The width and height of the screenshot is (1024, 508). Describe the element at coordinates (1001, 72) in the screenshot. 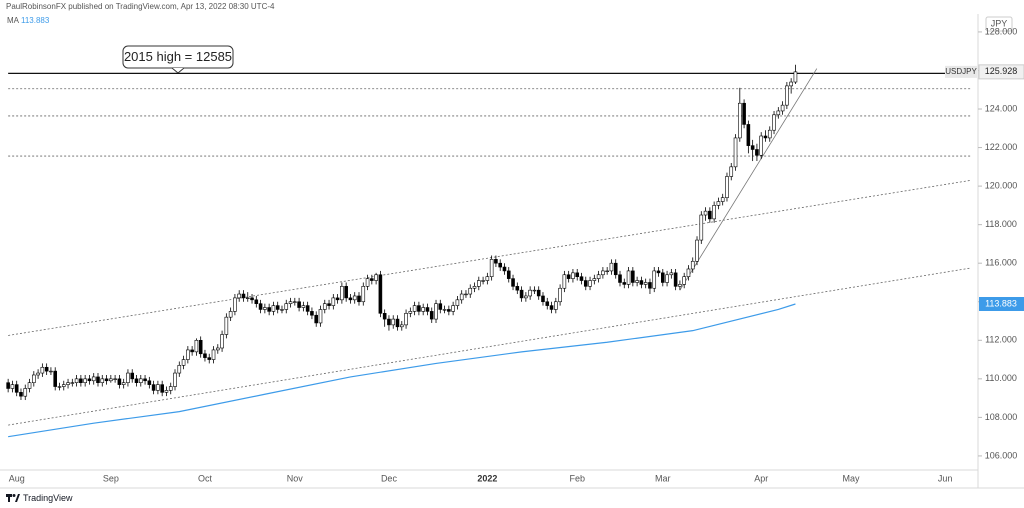

I see `price-box` at that location.